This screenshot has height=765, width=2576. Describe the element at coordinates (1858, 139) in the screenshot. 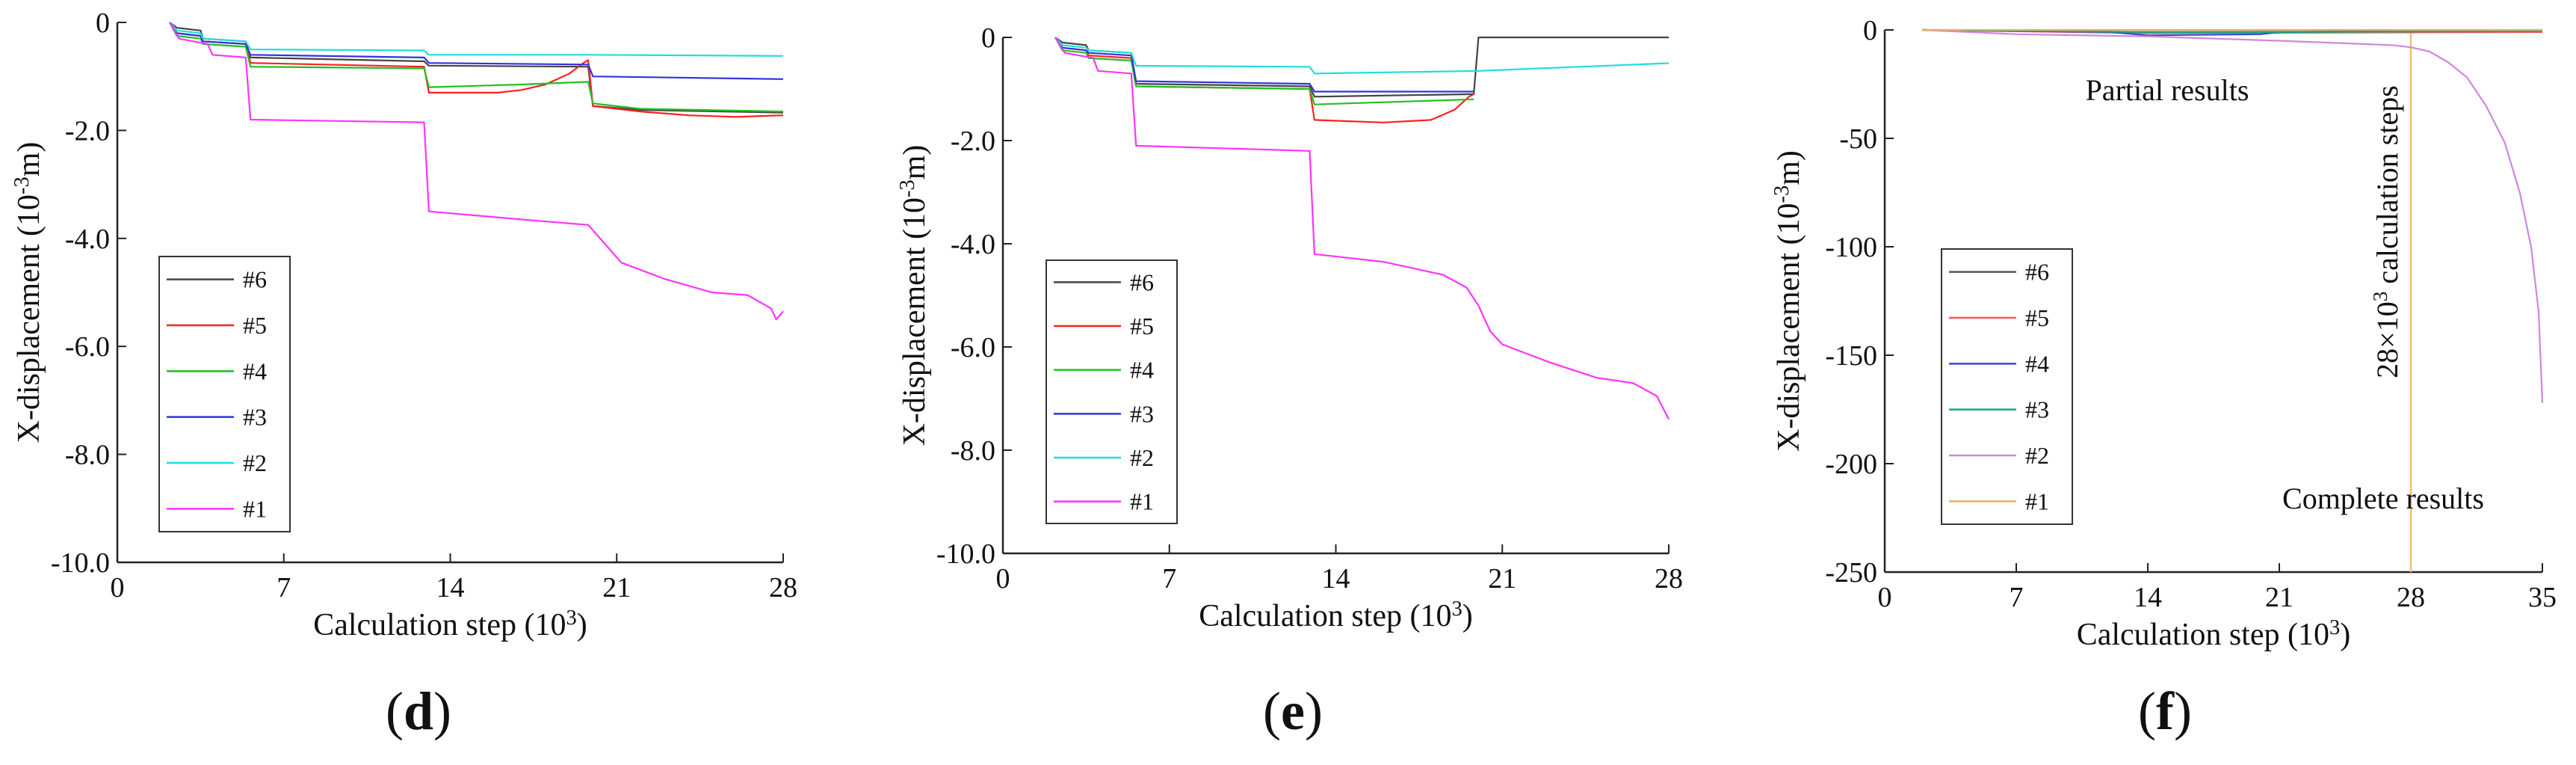

I see `y-tick-label: -50` at that location.